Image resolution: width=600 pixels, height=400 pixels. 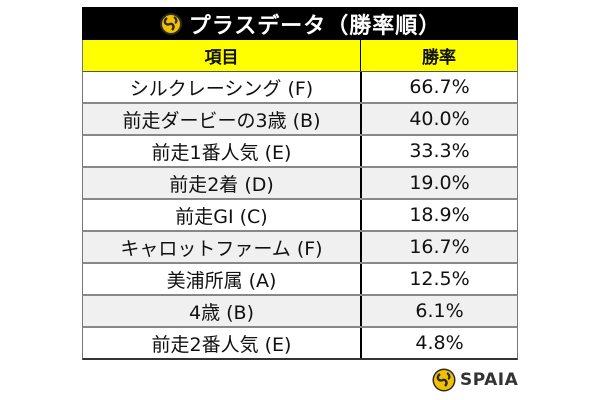 What do you see at coordinates (222, 183) in the screenshot?
I see `row-item: 前走2着 (D)` at bounding box center [222, 183].